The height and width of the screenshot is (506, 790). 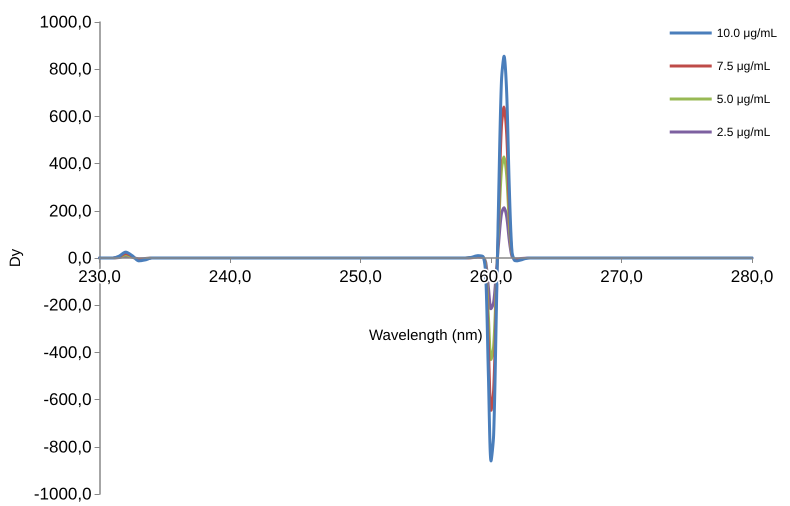 What do you see at coordinates (80, 258) in the screenshot?
I see `y-tick-label: 0,0` at bounding box center [80, 258].